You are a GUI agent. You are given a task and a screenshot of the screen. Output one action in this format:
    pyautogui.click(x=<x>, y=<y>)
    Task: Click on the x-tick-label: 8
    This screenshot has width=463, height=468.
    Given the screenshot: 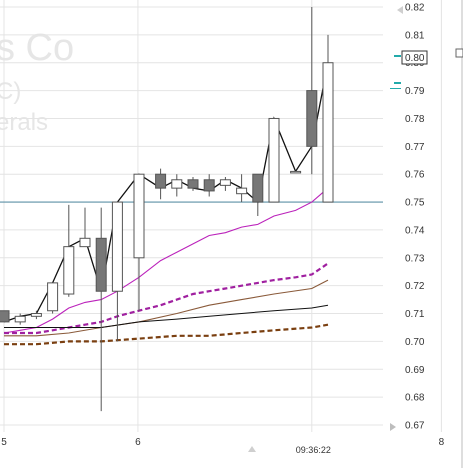 What is the action you would take?
    pyautogui.click(x=442, y=442)
    